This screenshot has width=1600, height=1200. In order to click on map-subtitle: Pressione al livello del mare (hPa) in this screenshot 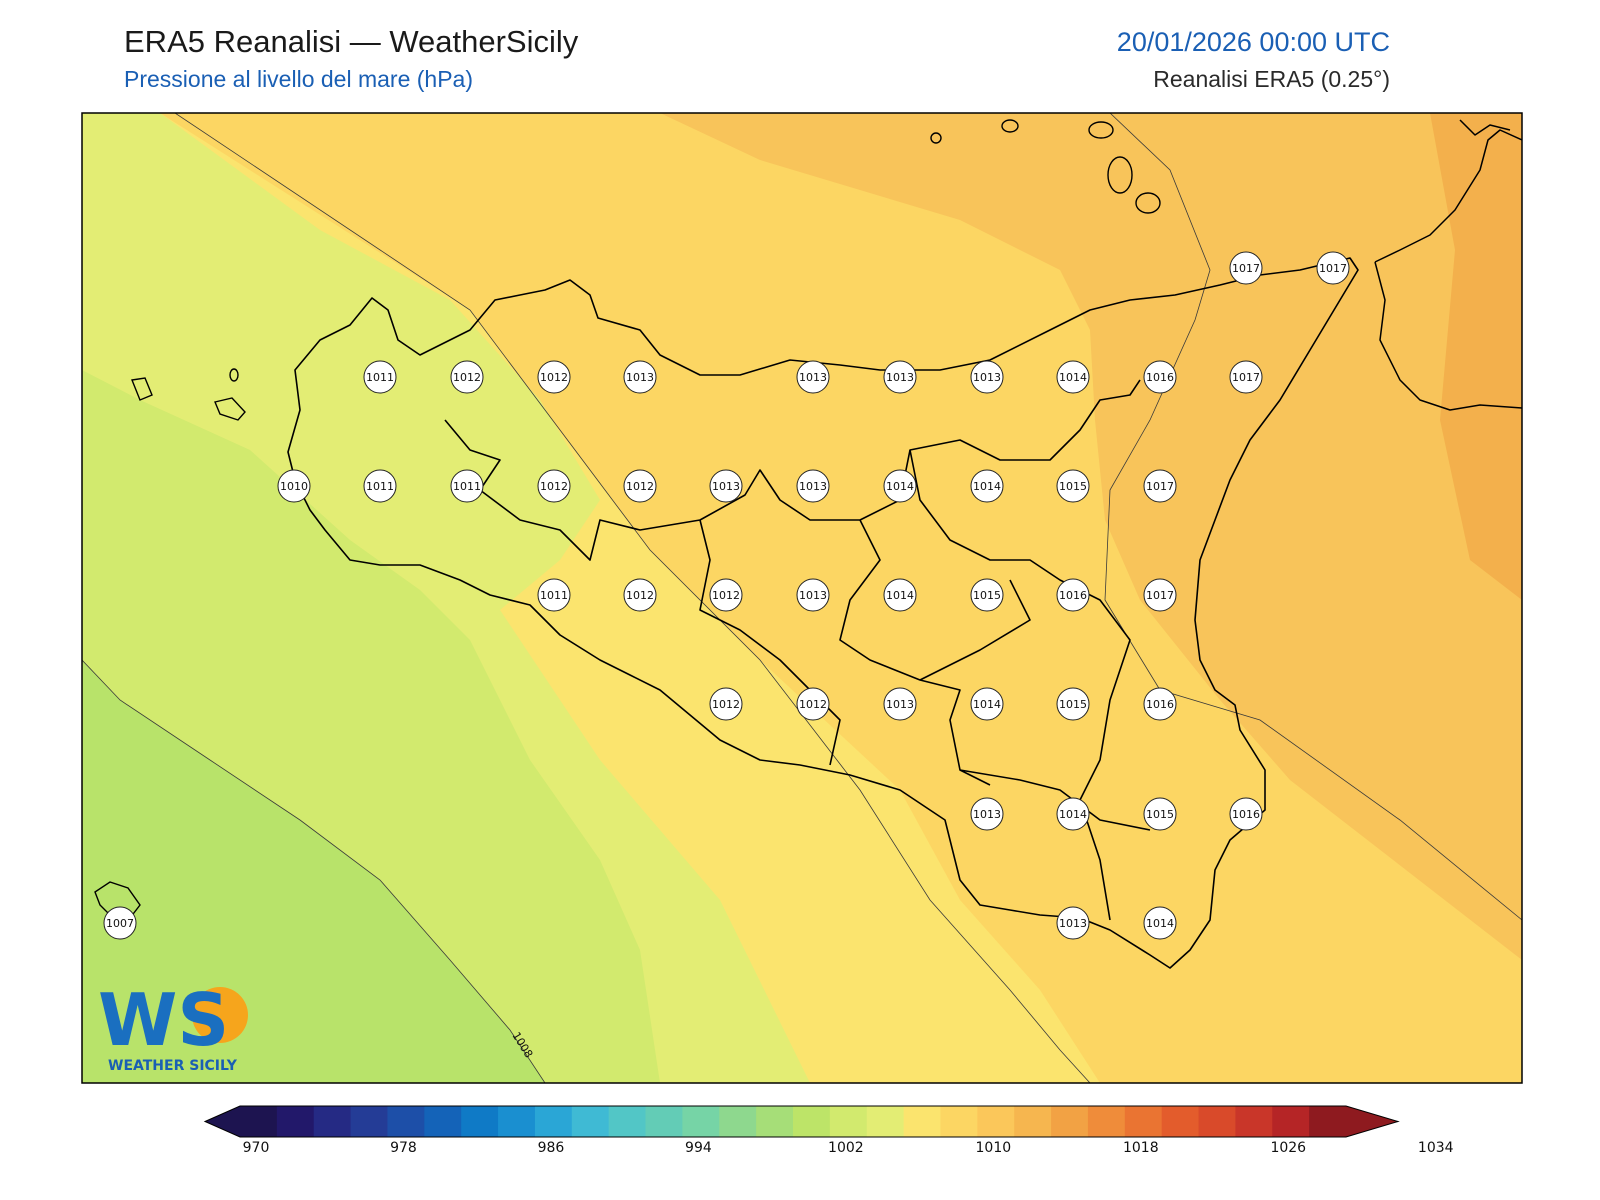, I will do `click(298, 79)`.